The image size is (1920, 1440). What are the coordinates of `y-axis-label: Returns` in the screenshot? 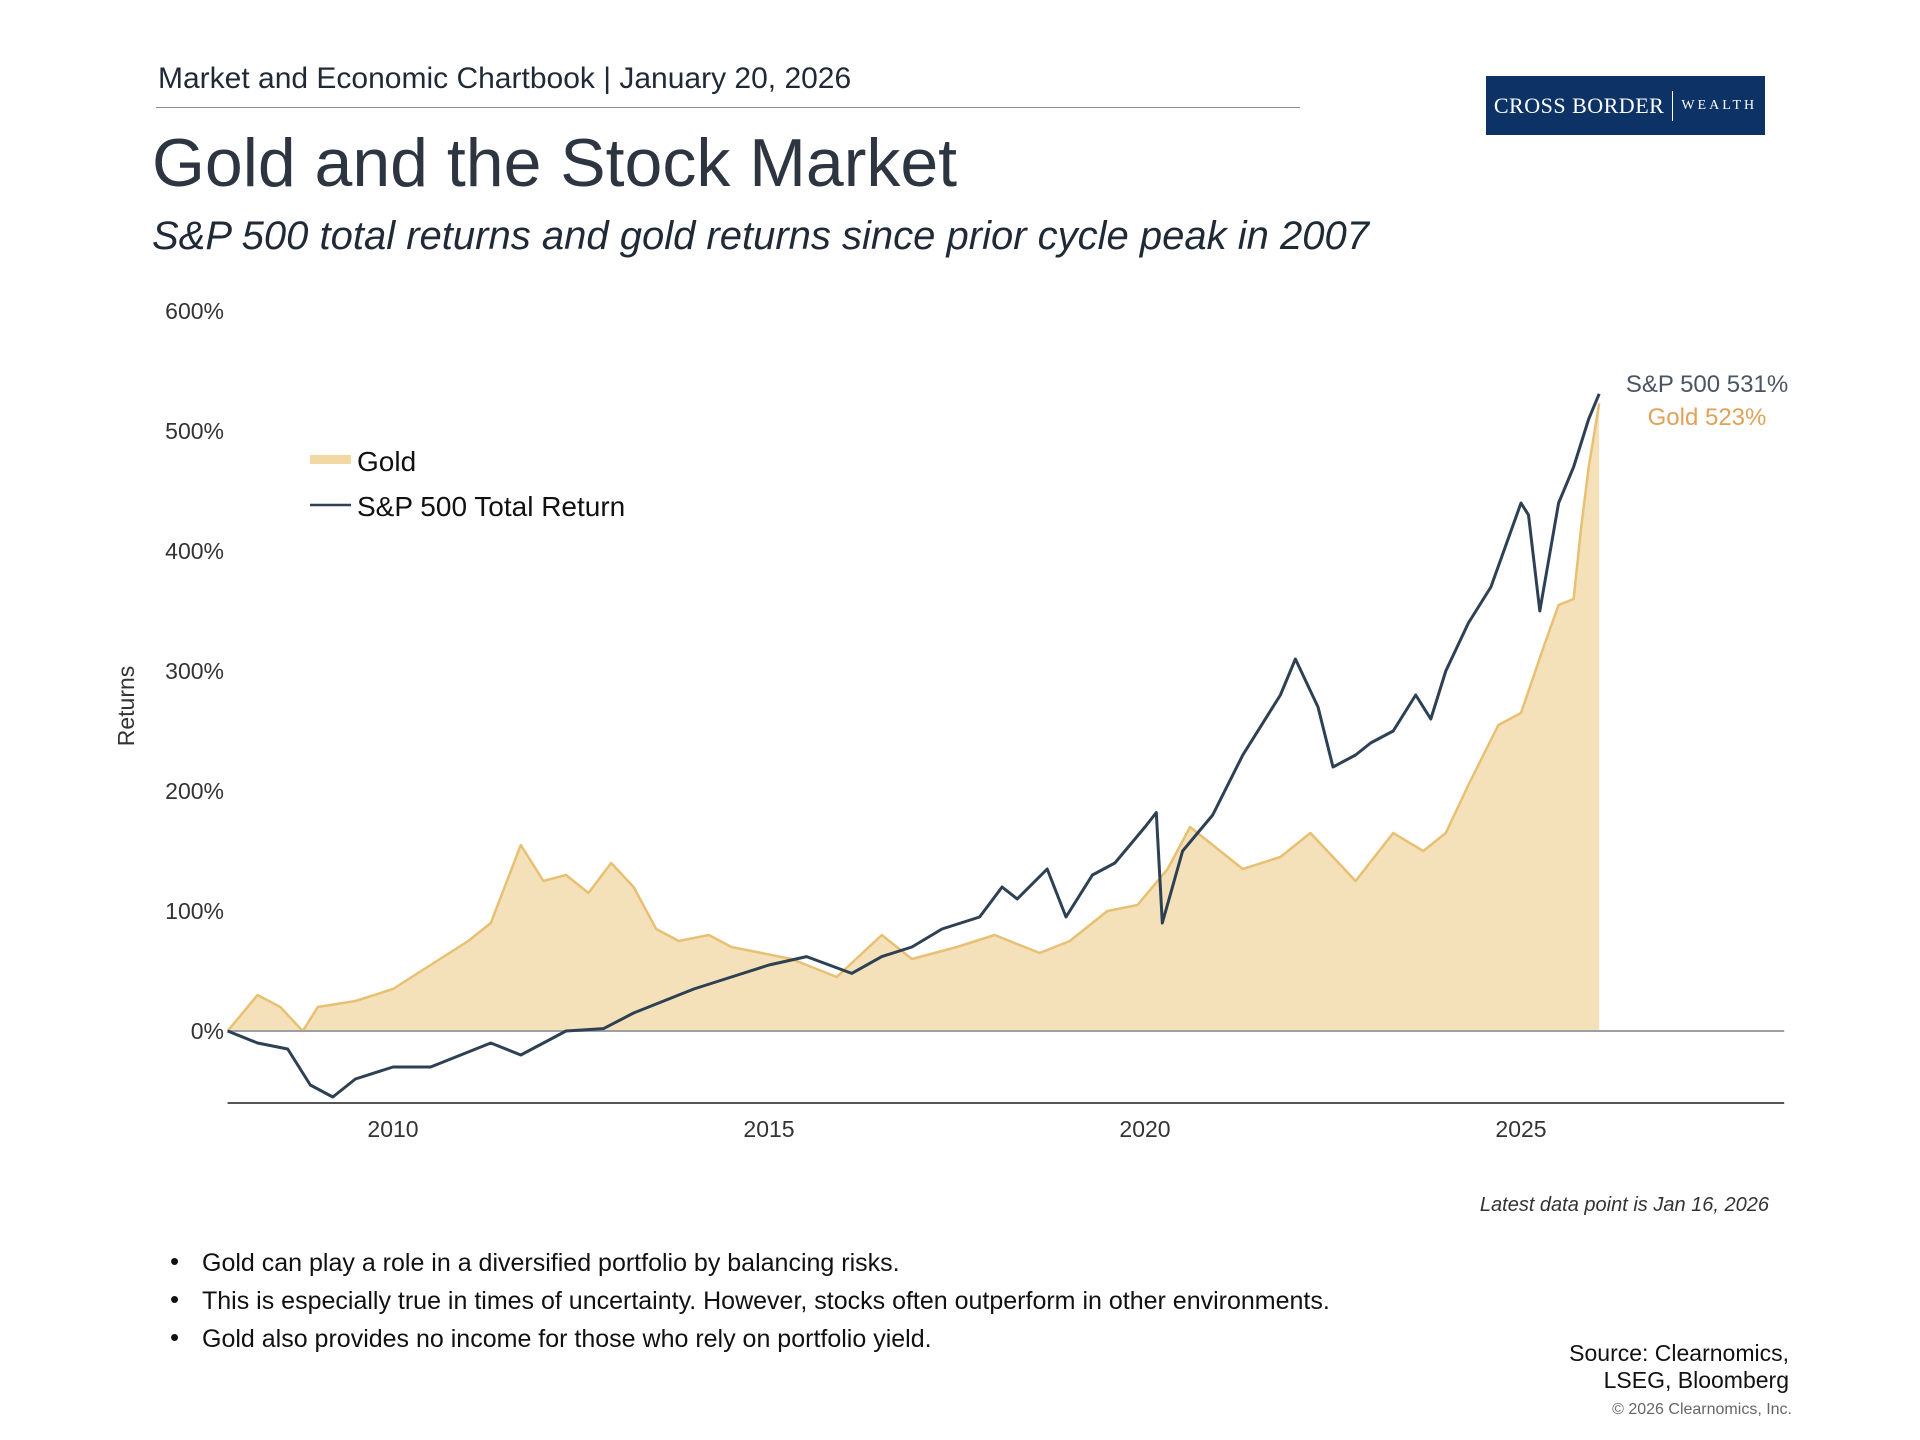 It's located at (126, 706).